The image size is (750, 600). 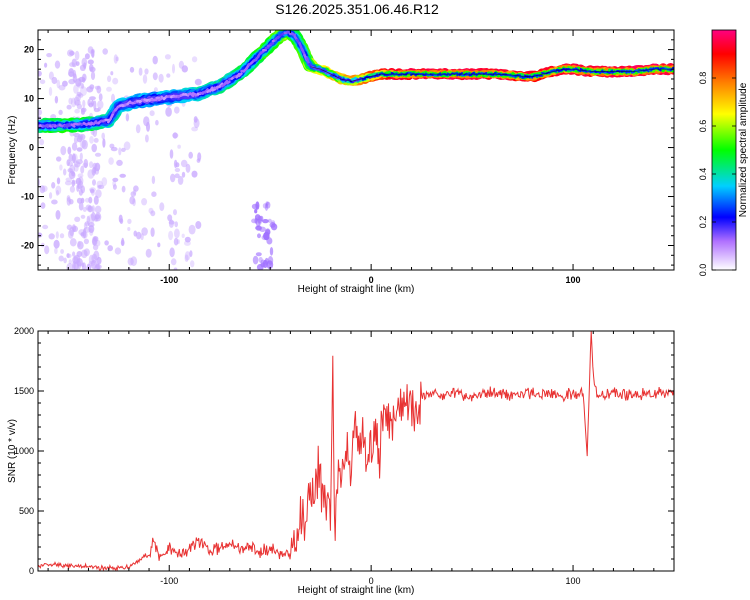 I want to click on x-tick-label: -100, so click(x=169, y=280).